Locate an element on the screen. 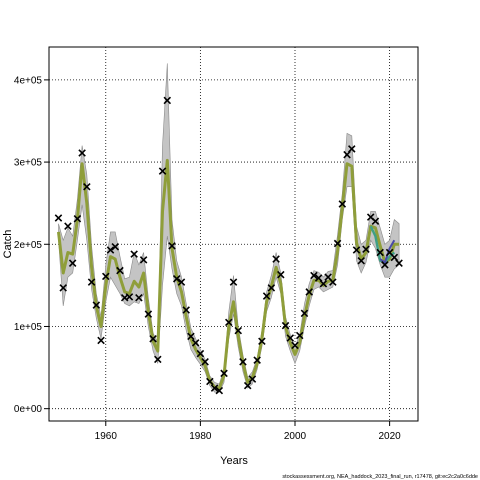 The width and height of the screenshot is (480, 480). y-tick-label: 2e+05 is located at coordinates (28, 245).